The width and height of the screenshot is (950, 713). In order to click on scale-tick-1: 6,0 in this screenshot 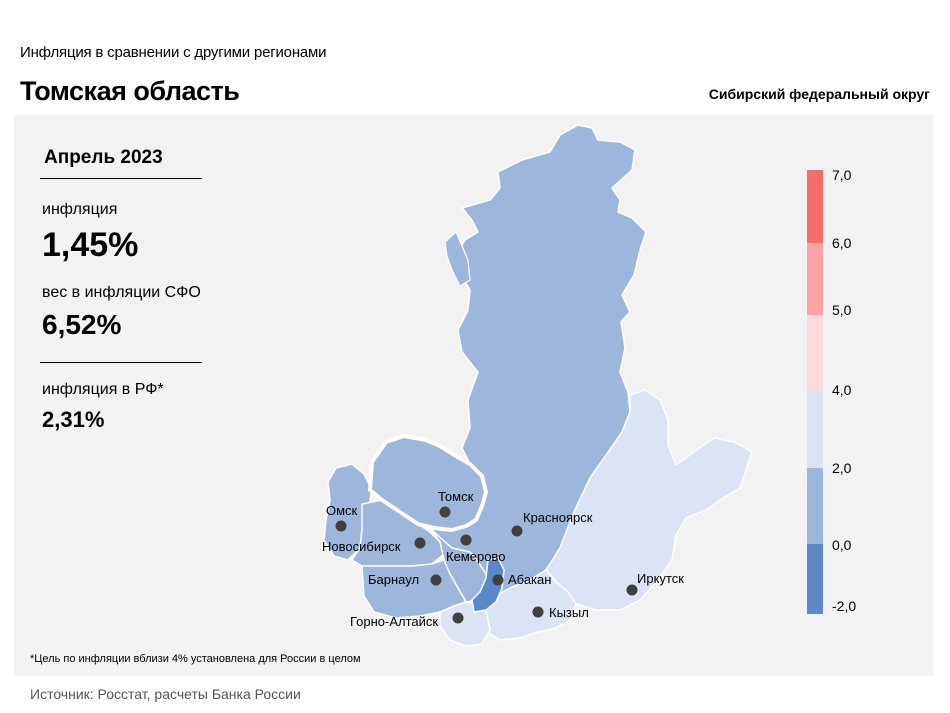, I will do `click(842, 243)`.